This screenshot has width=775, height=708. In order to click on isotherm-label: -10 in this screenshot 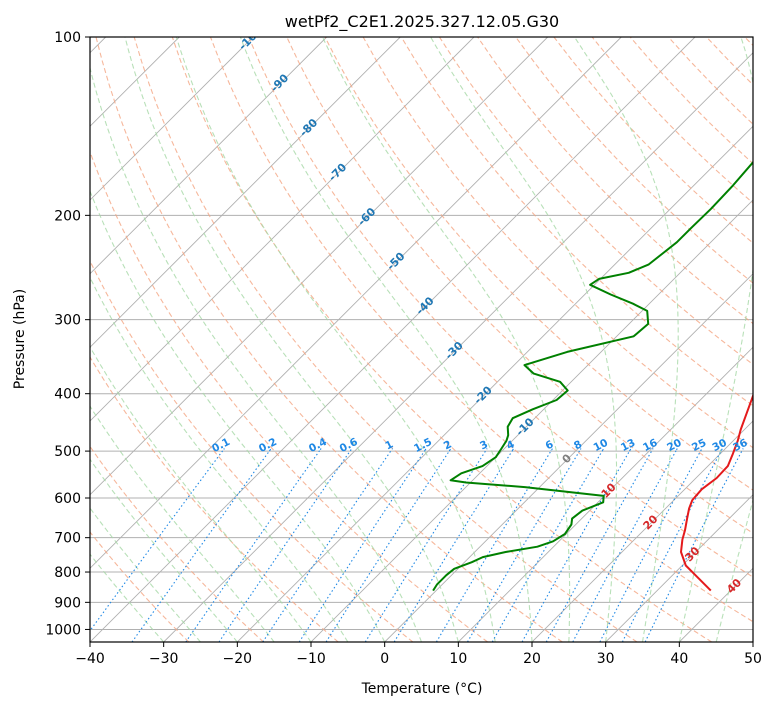, I will do `click(524, 426)`.